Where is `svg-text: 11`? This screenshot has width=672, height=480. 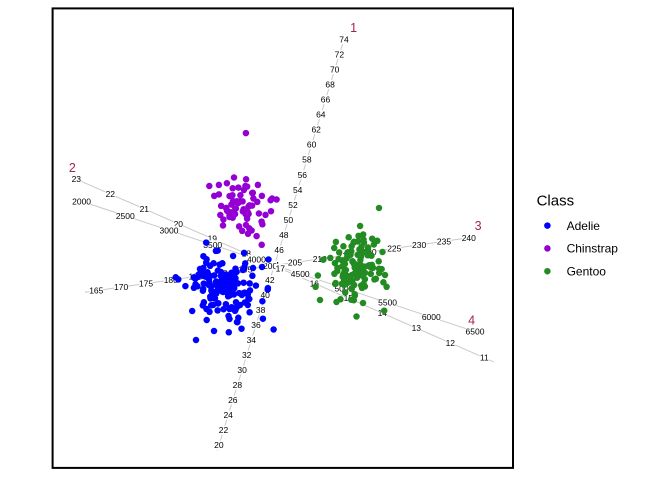 svg-text: 11 is located at coordinates (484, 358).